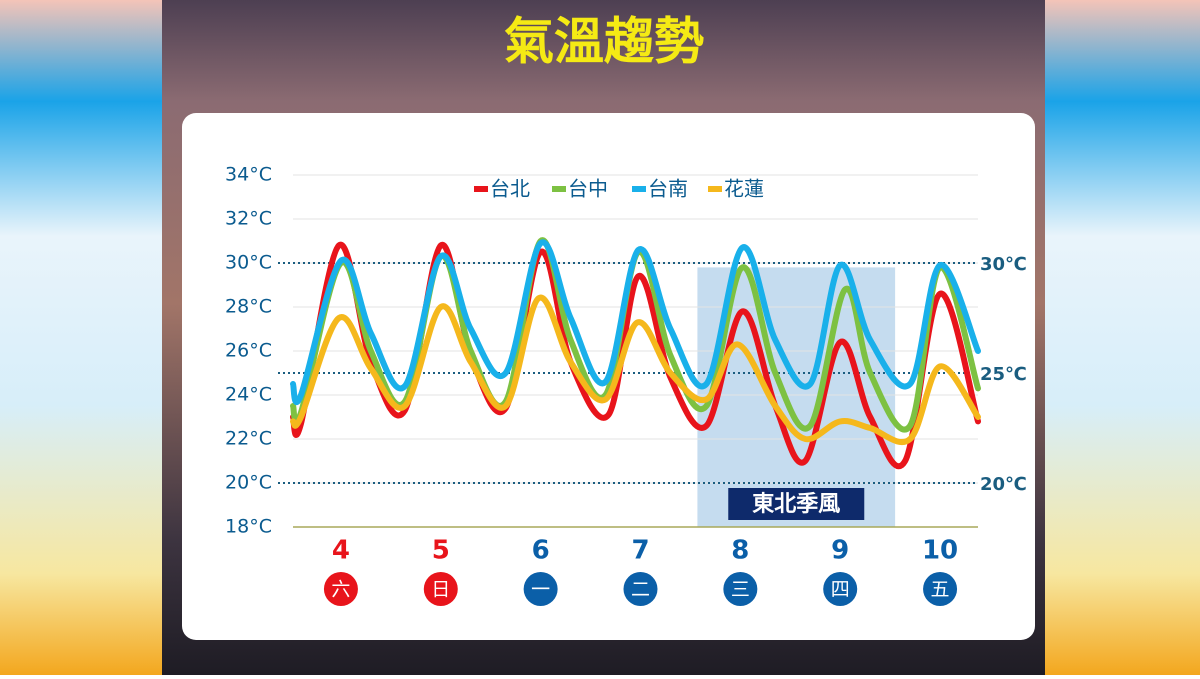 The width and height of the screenshot is (1200, 679). I want to click on weekday-label: 日, so click(440, 590).